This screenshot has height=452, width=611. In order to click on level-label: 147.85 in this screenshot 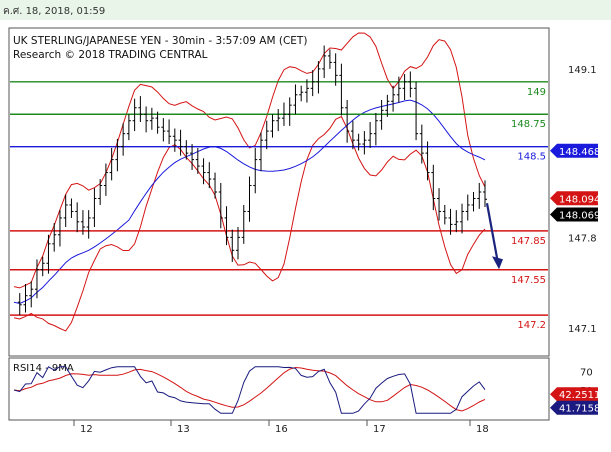, I will do `click(528, 241)`.